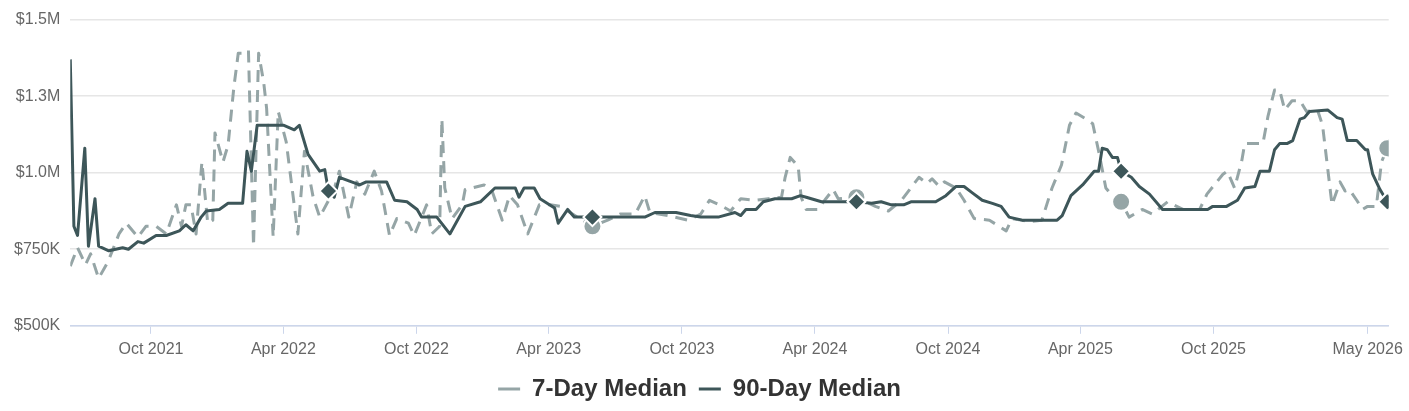 The image size is (1409, 411). Describe the element at coordinates (609, 387) in the screenshot. I see `legend-label: 7-Day Median` at that location.